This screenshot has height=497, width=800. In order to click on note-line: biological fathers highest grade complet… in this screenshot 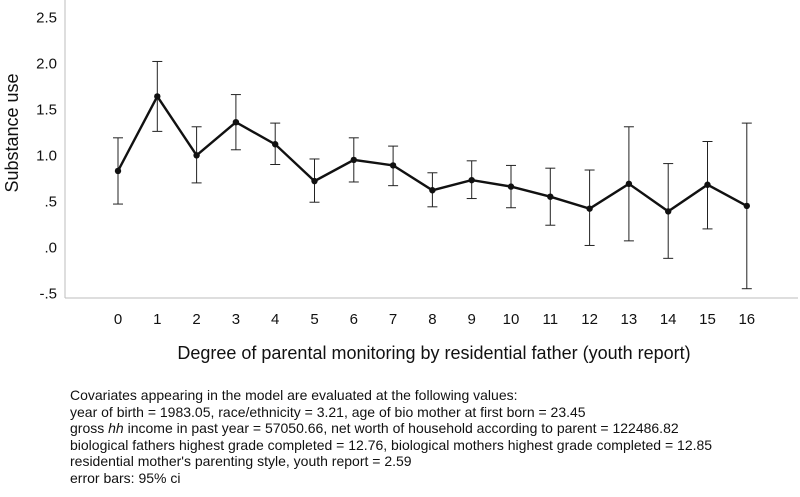, I will do `click(391, 444)`.